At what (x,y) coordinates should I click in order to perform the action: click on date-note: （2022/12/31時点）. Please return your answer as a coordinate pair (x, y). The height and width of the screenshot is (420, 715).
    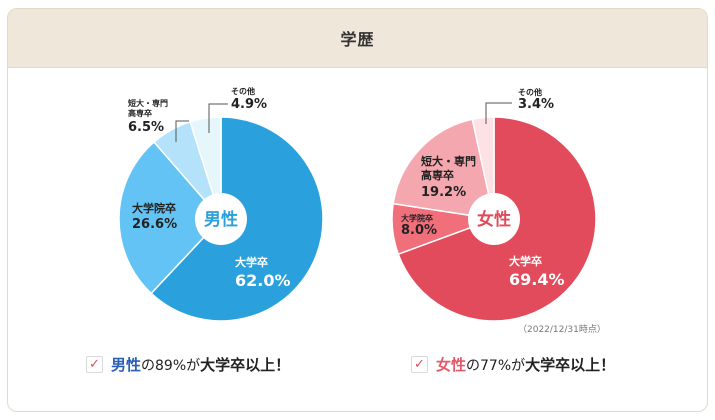
    Looking at the image, I should click on (562, 330).